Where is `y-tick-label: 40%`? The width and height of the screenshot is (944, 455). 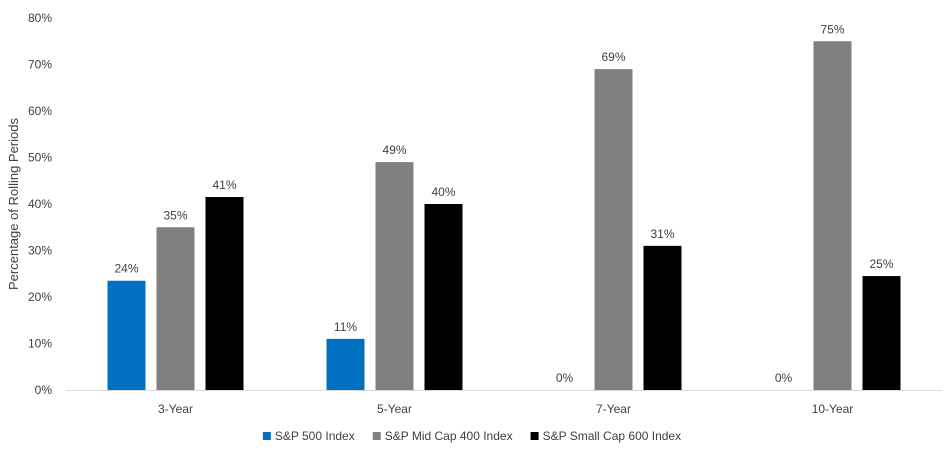
y-tick-label: 40% is located at coordinates (40, 204).